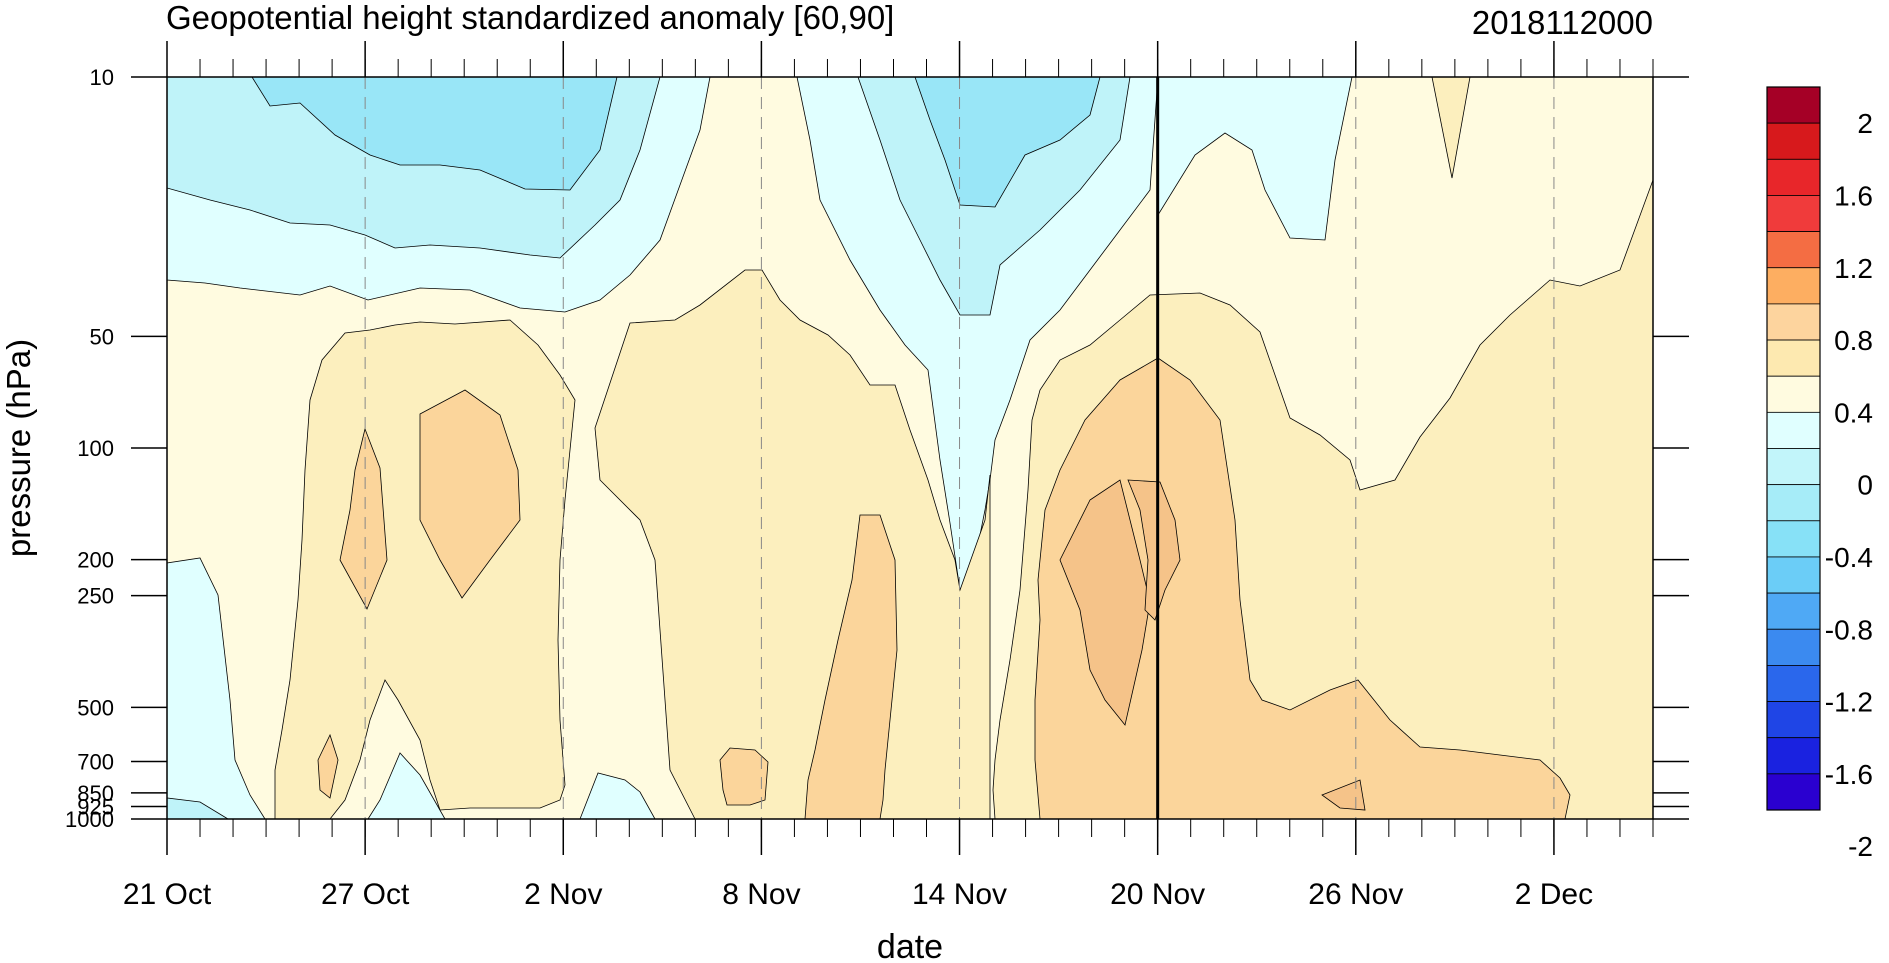 The height and width of the screenshot is (963, 1889). Describe the element at coordinates (910, 945) in the screenshot. I see `x-axis-label: date` at that location.